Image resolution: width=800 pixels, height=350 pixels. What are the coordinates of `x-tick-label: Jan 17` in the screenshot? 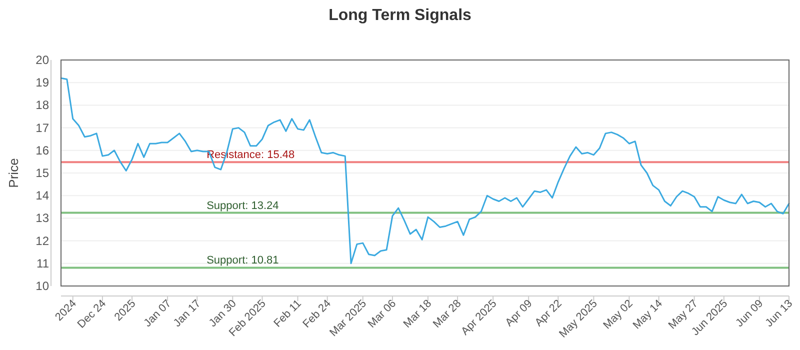 It's located at (187, 314).